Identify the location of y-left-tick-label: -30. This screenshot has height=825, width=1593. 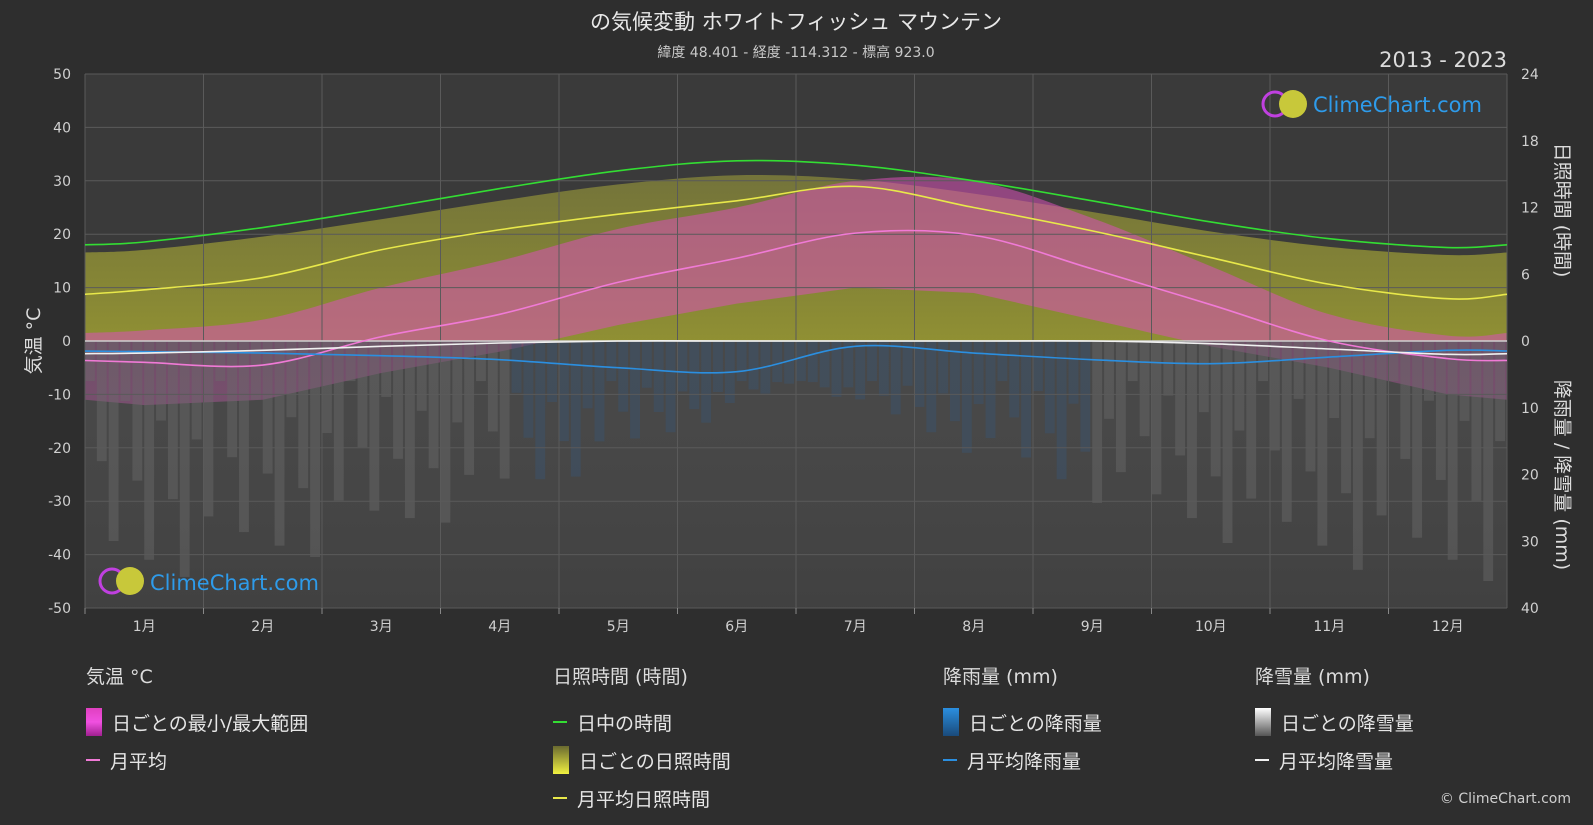
(59, 502).